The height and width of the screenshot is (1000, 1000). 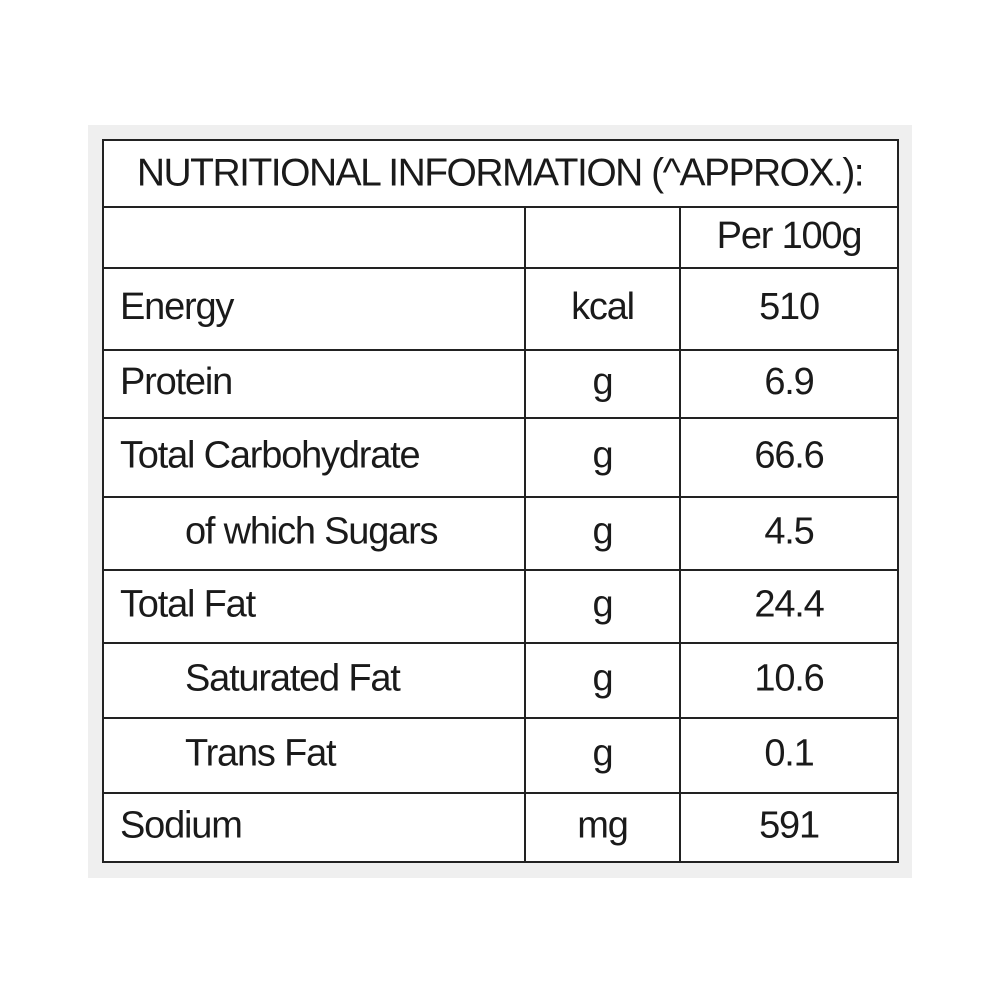 What do you see at coordinates (788, 532) in the screenshot?
I see `nutrient-value: 4.5` at bounding box center [788, 532].